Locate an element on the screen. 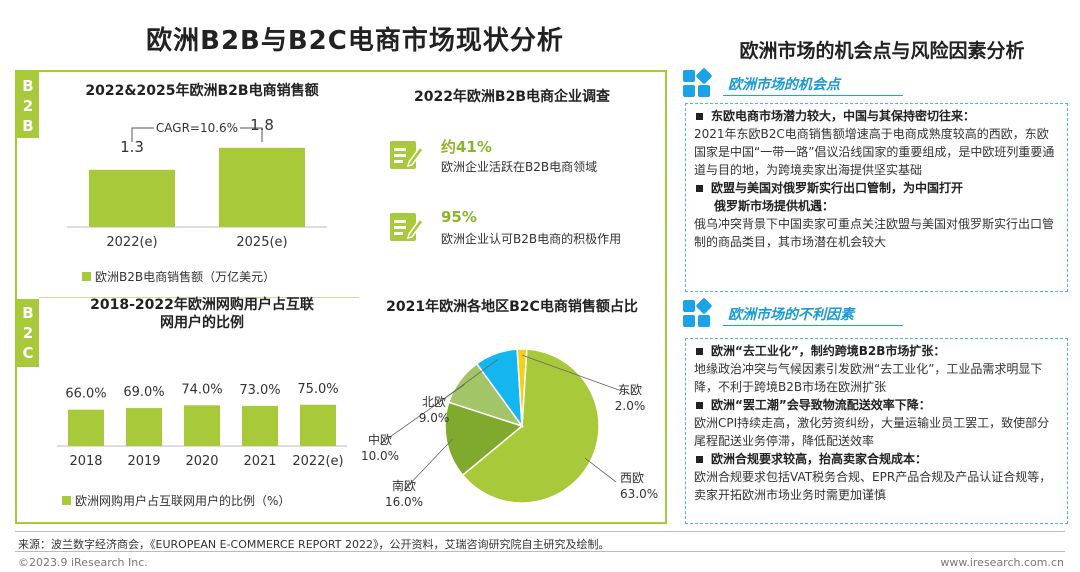 This screenshot has height=572, width=1080. survey-percentage: 95% is located at coordinates (459, 217).